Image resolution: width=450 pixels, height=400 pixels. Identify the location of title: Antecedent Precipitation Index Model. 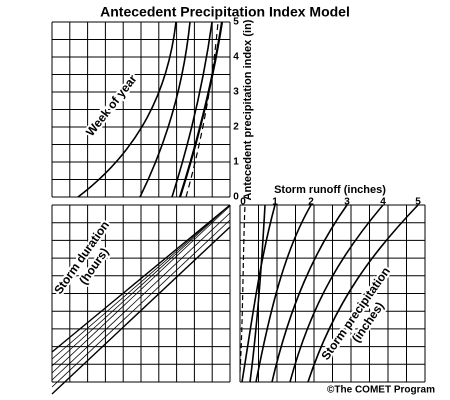
(225, 12).